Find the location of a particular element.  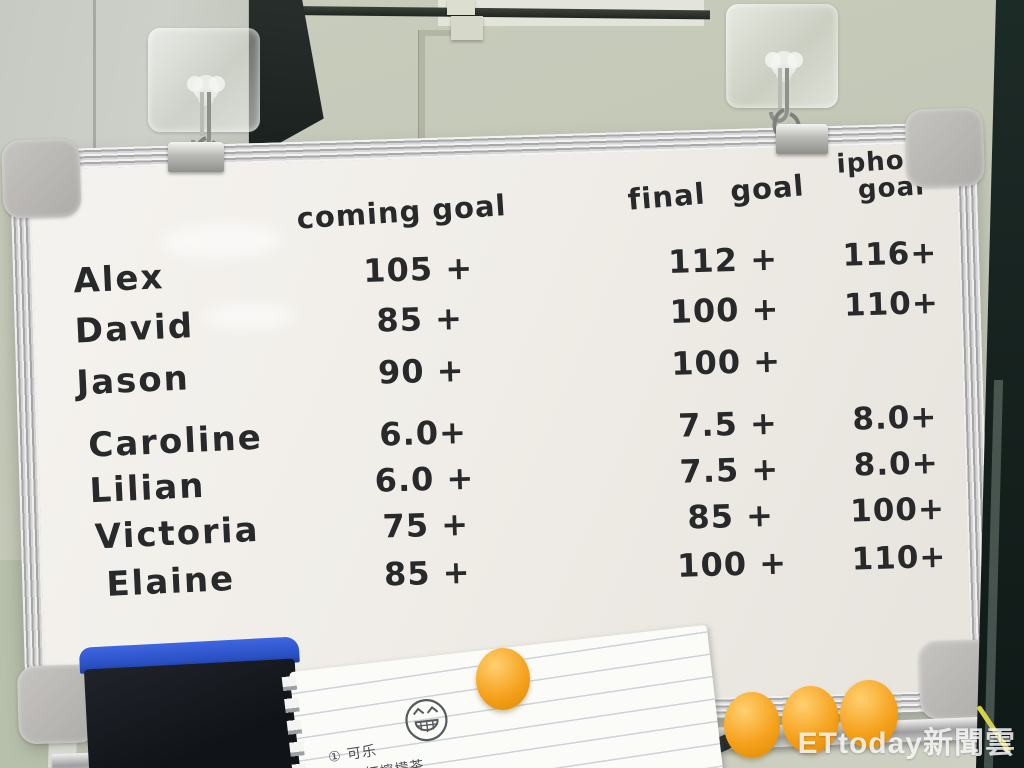

watermark-ettoday: ETtoday新聞雲 is located at coordinates (906, 743).